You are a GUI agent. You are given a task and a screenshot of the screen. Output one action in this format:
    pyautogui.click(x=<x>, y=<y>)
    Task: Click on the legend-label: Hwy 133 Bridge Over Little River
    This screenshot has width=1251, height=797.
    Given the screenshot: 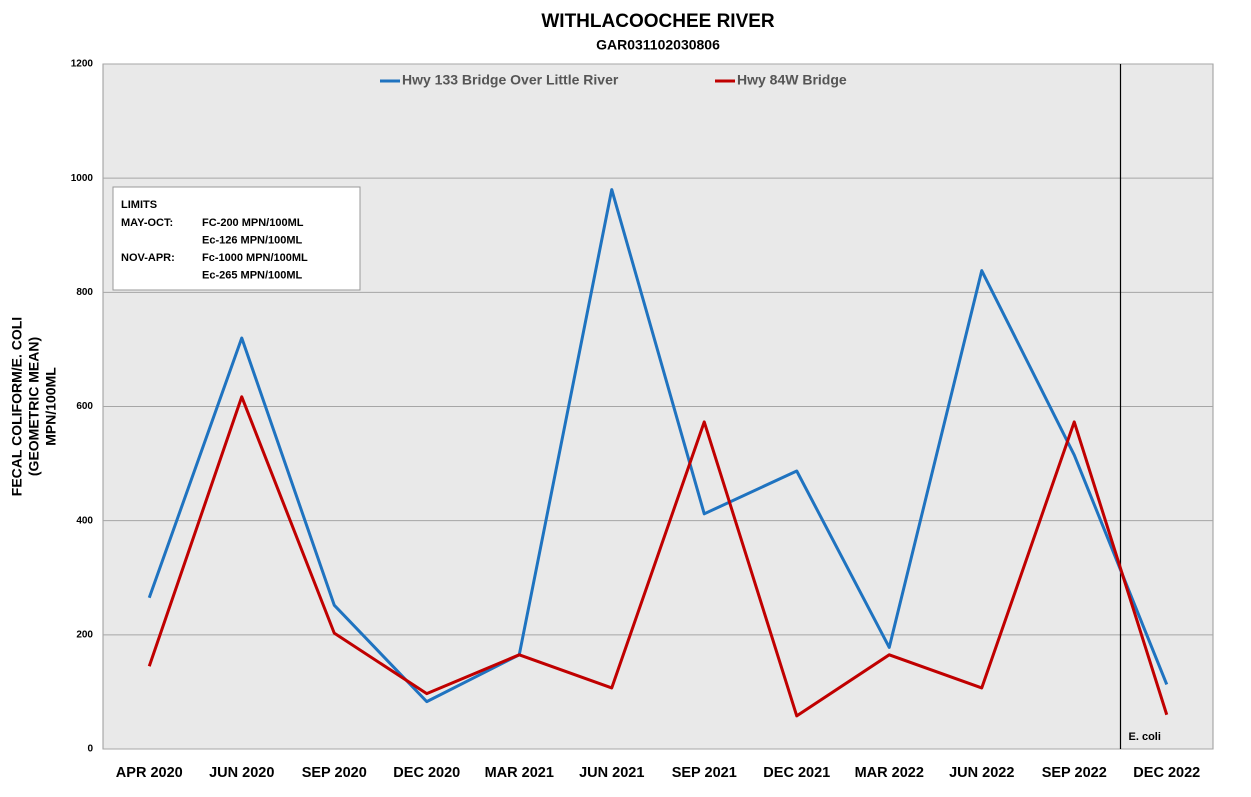 What is the action you would take?
    pyautogui.click(x=510, y=80)
    